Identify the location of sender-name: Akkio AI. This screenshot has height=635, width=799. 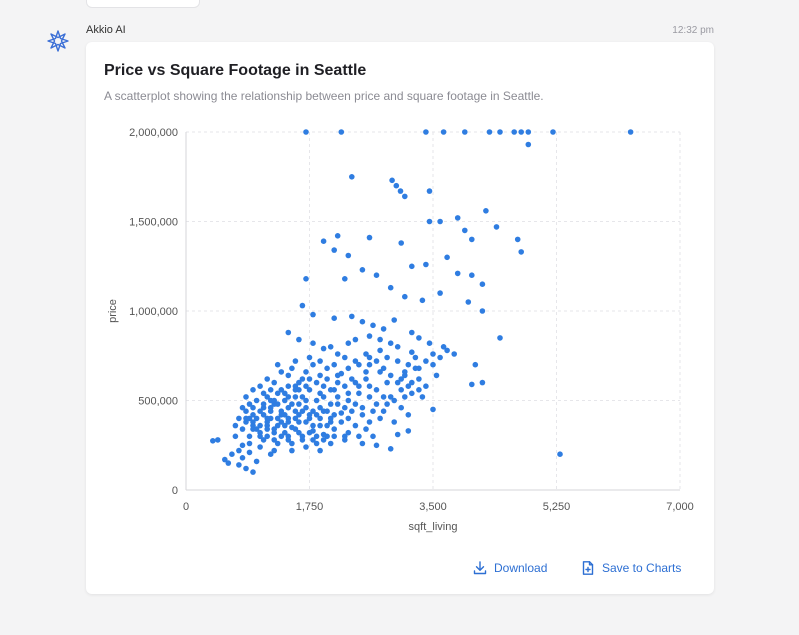
(106, 30).